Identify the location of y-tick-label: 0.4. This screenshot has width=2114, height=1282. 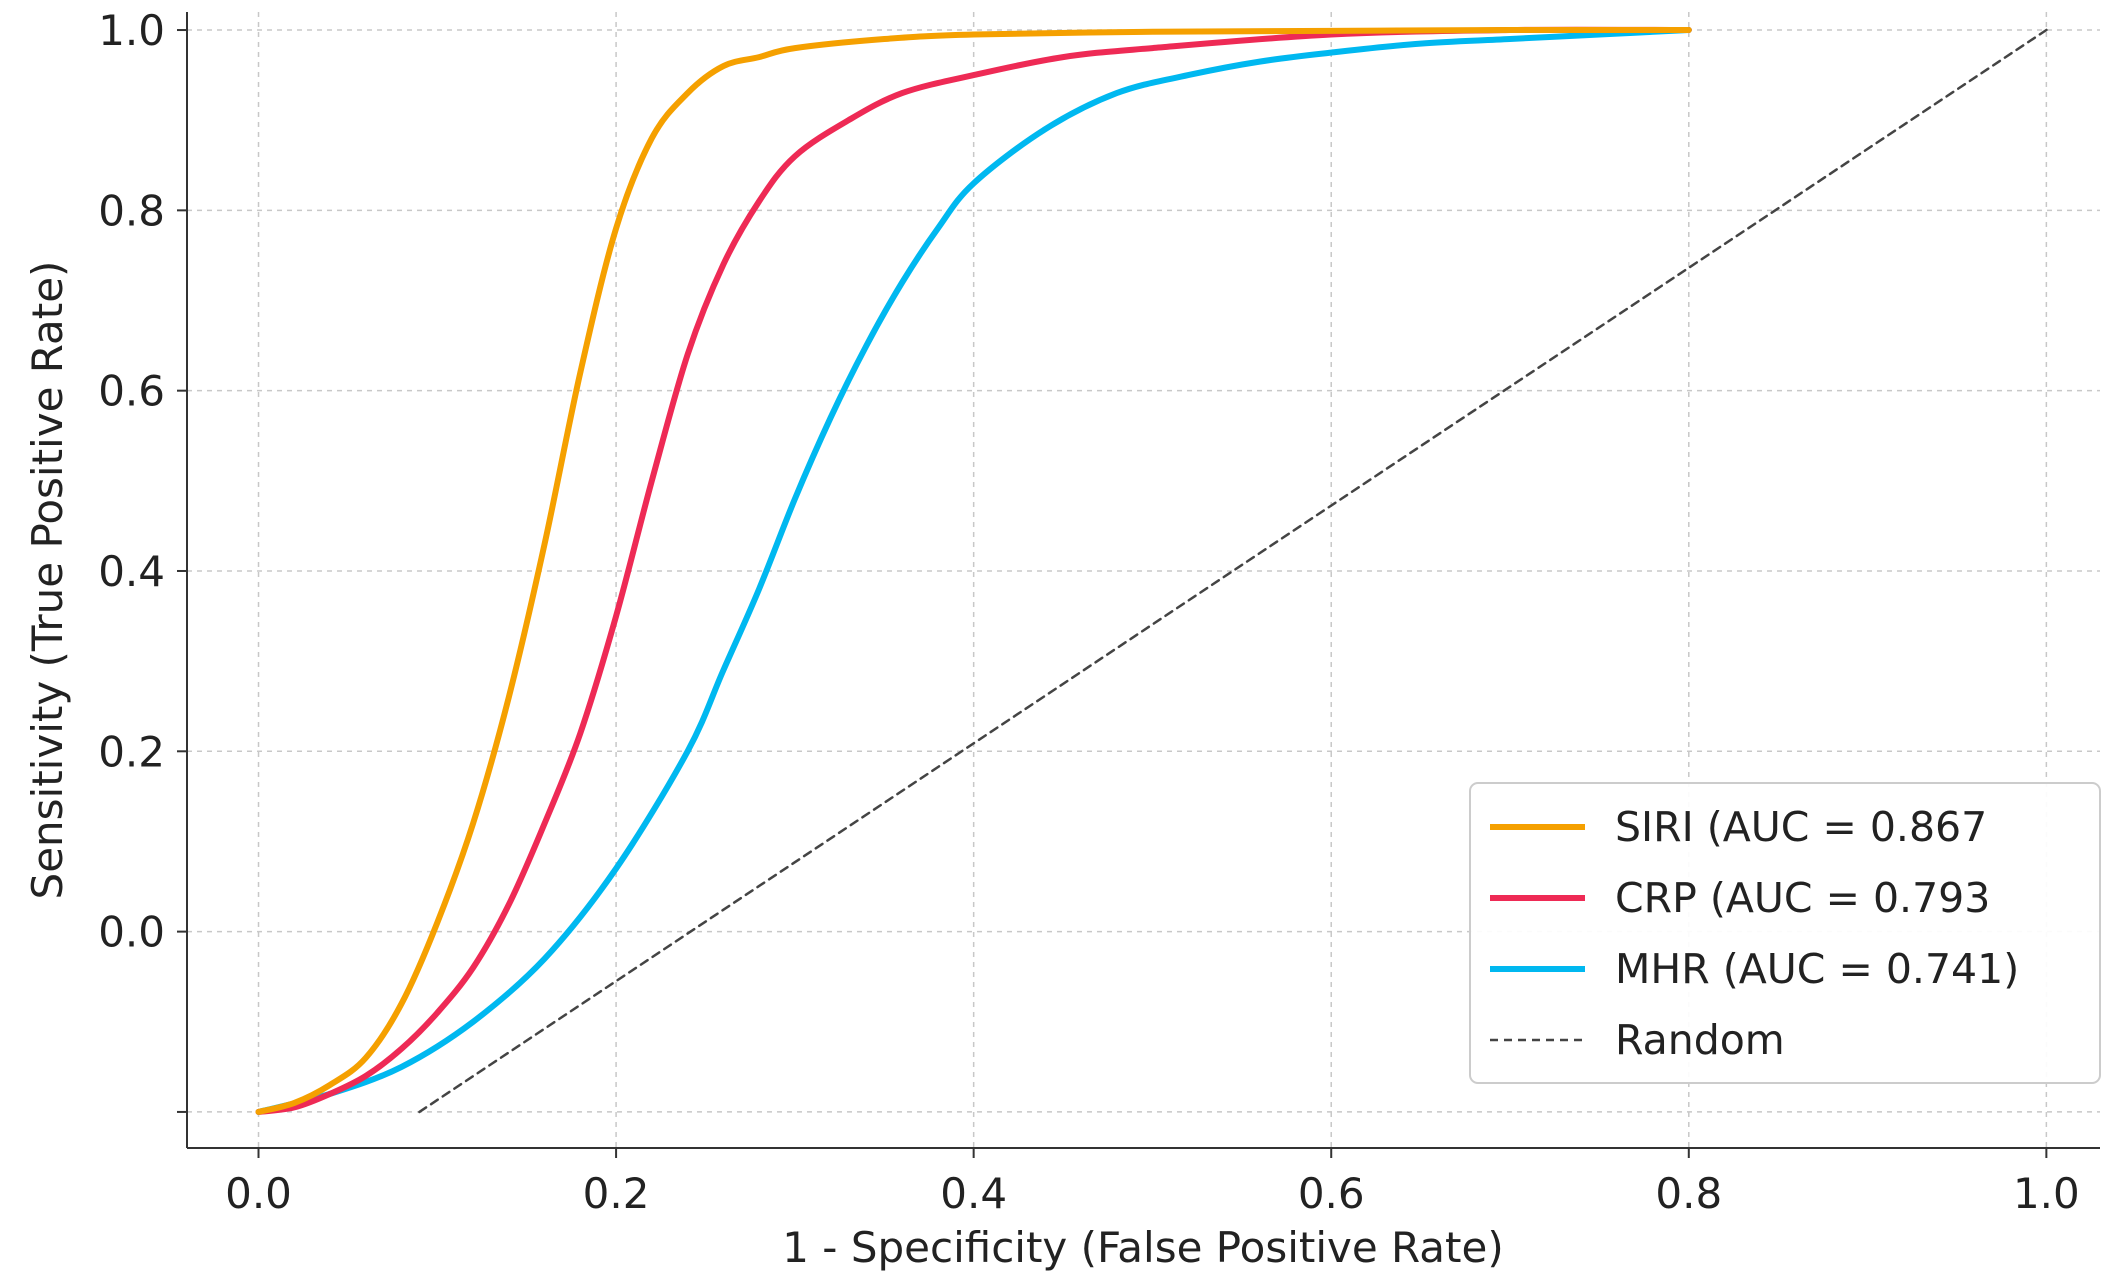
(131, 571).